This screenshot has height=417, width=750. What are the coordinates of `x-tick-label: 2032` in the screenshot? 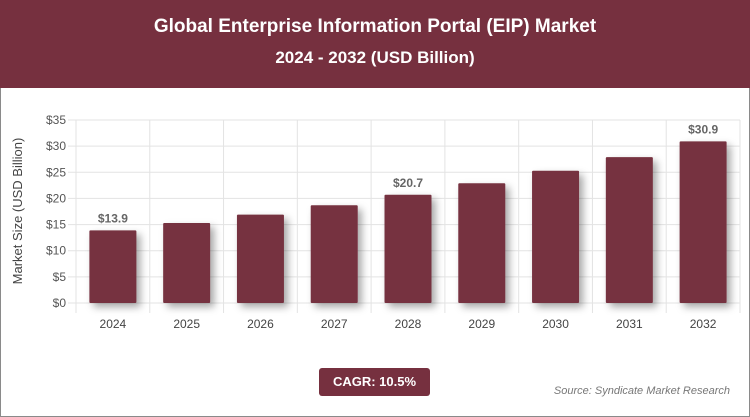 It's located at (703, 324).